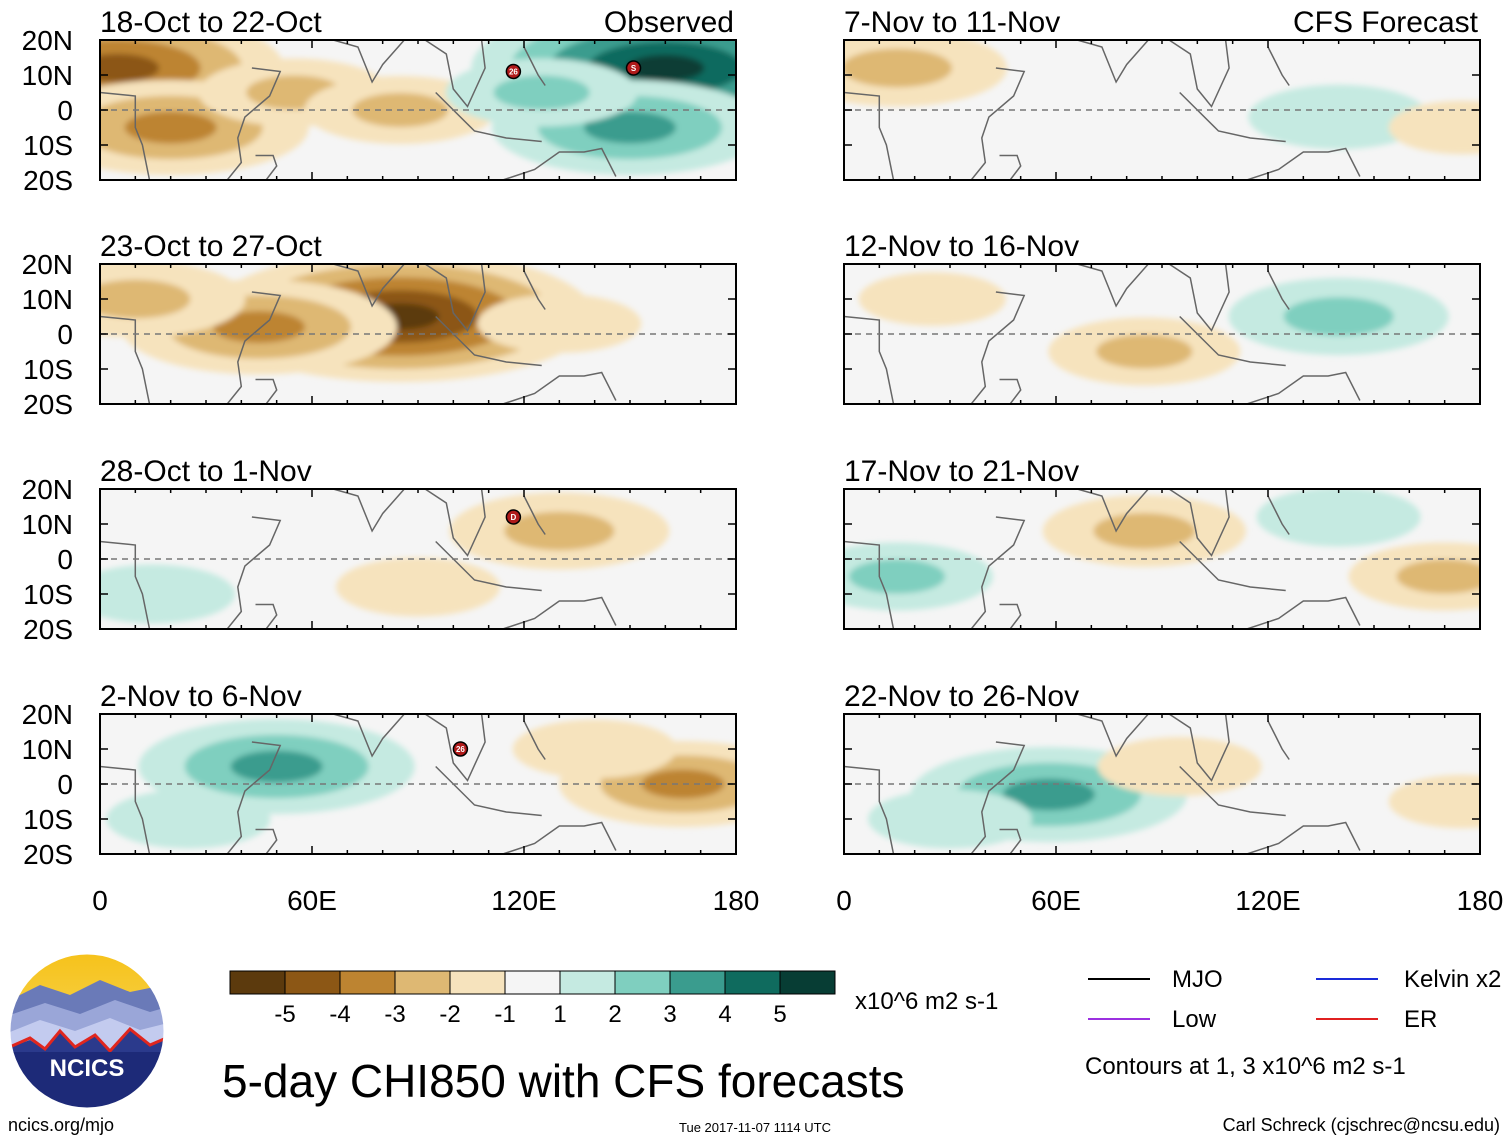  I want to click on panel-title: 2-Nov to 6-Nov, so click(201, 696).